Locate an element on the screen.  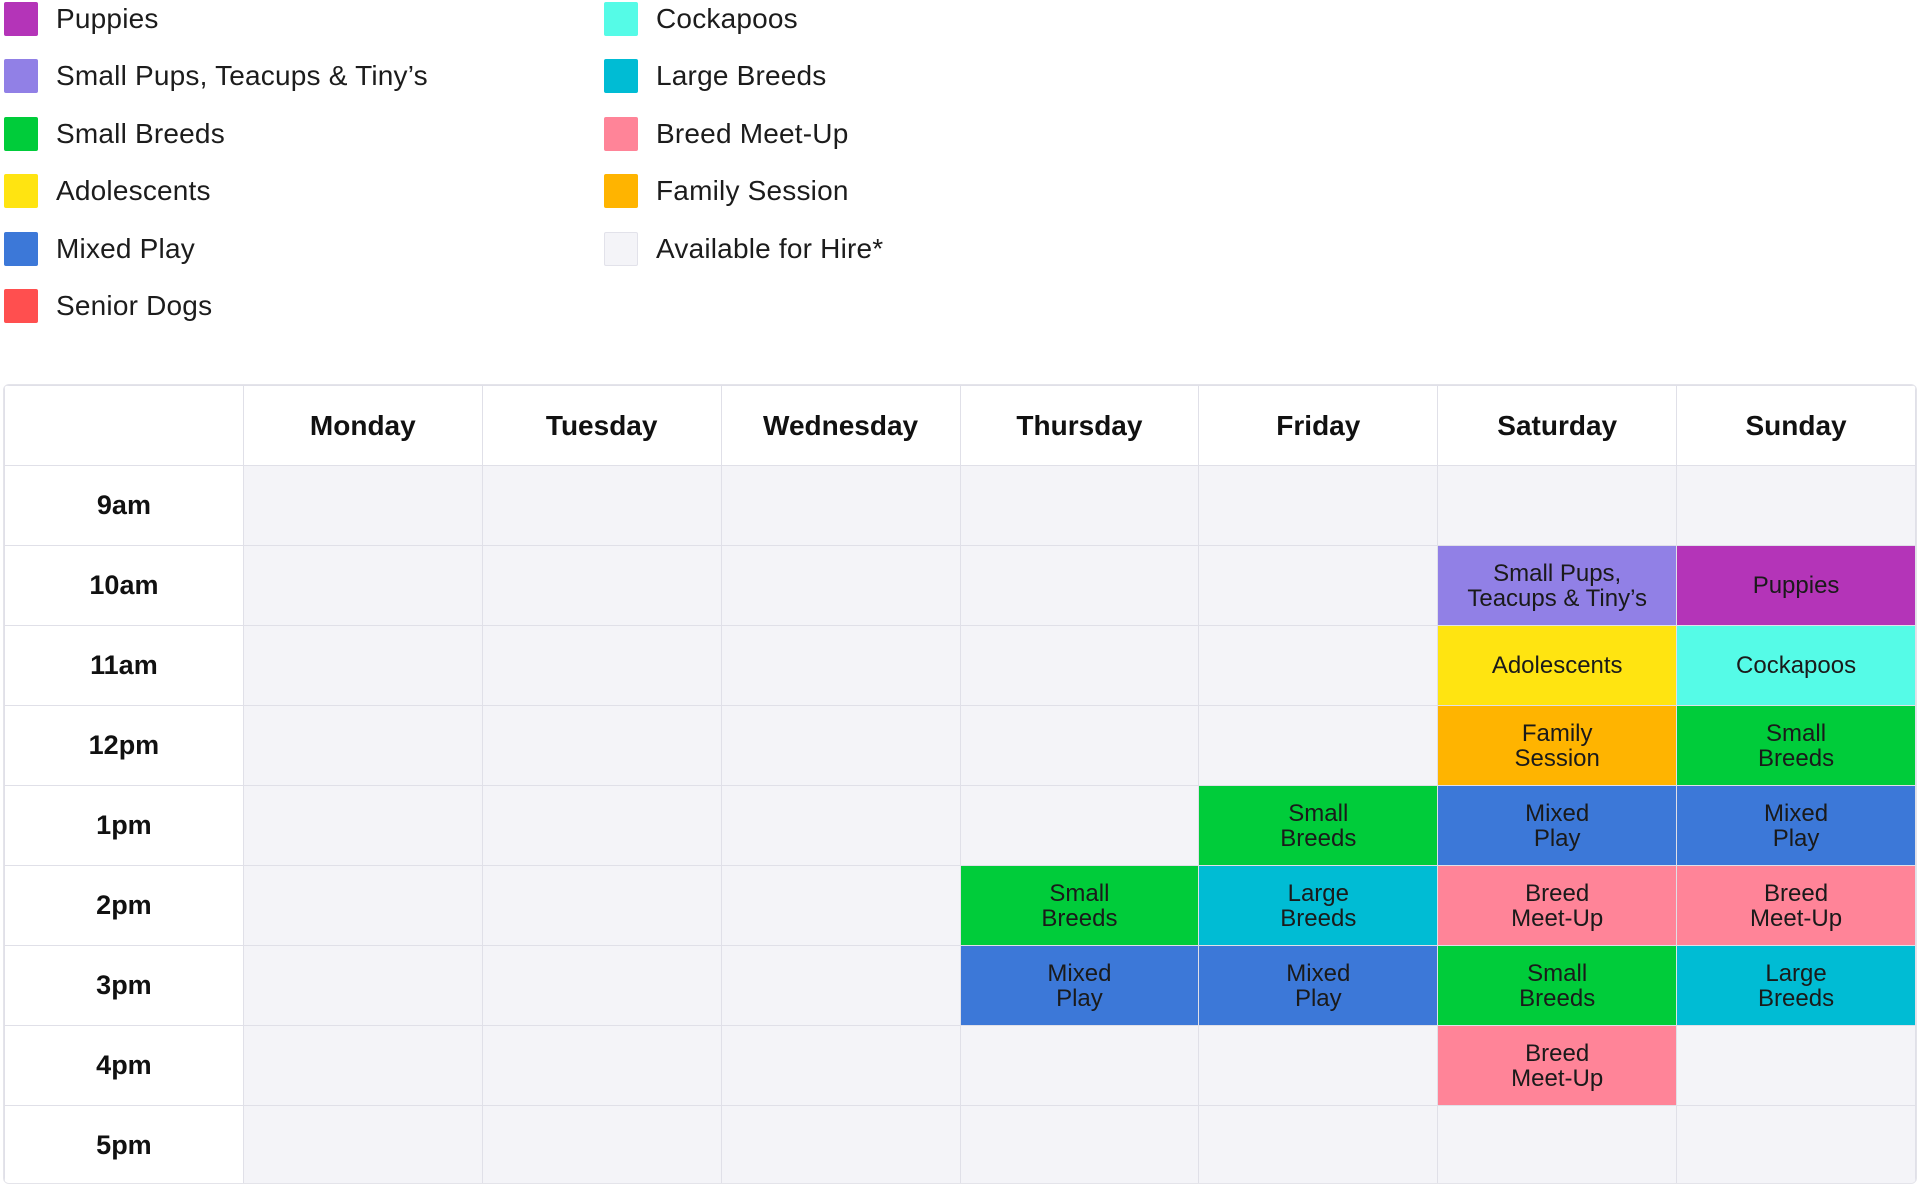
session-label: Breed Meet-Up is located at coordinates (1796, 905).